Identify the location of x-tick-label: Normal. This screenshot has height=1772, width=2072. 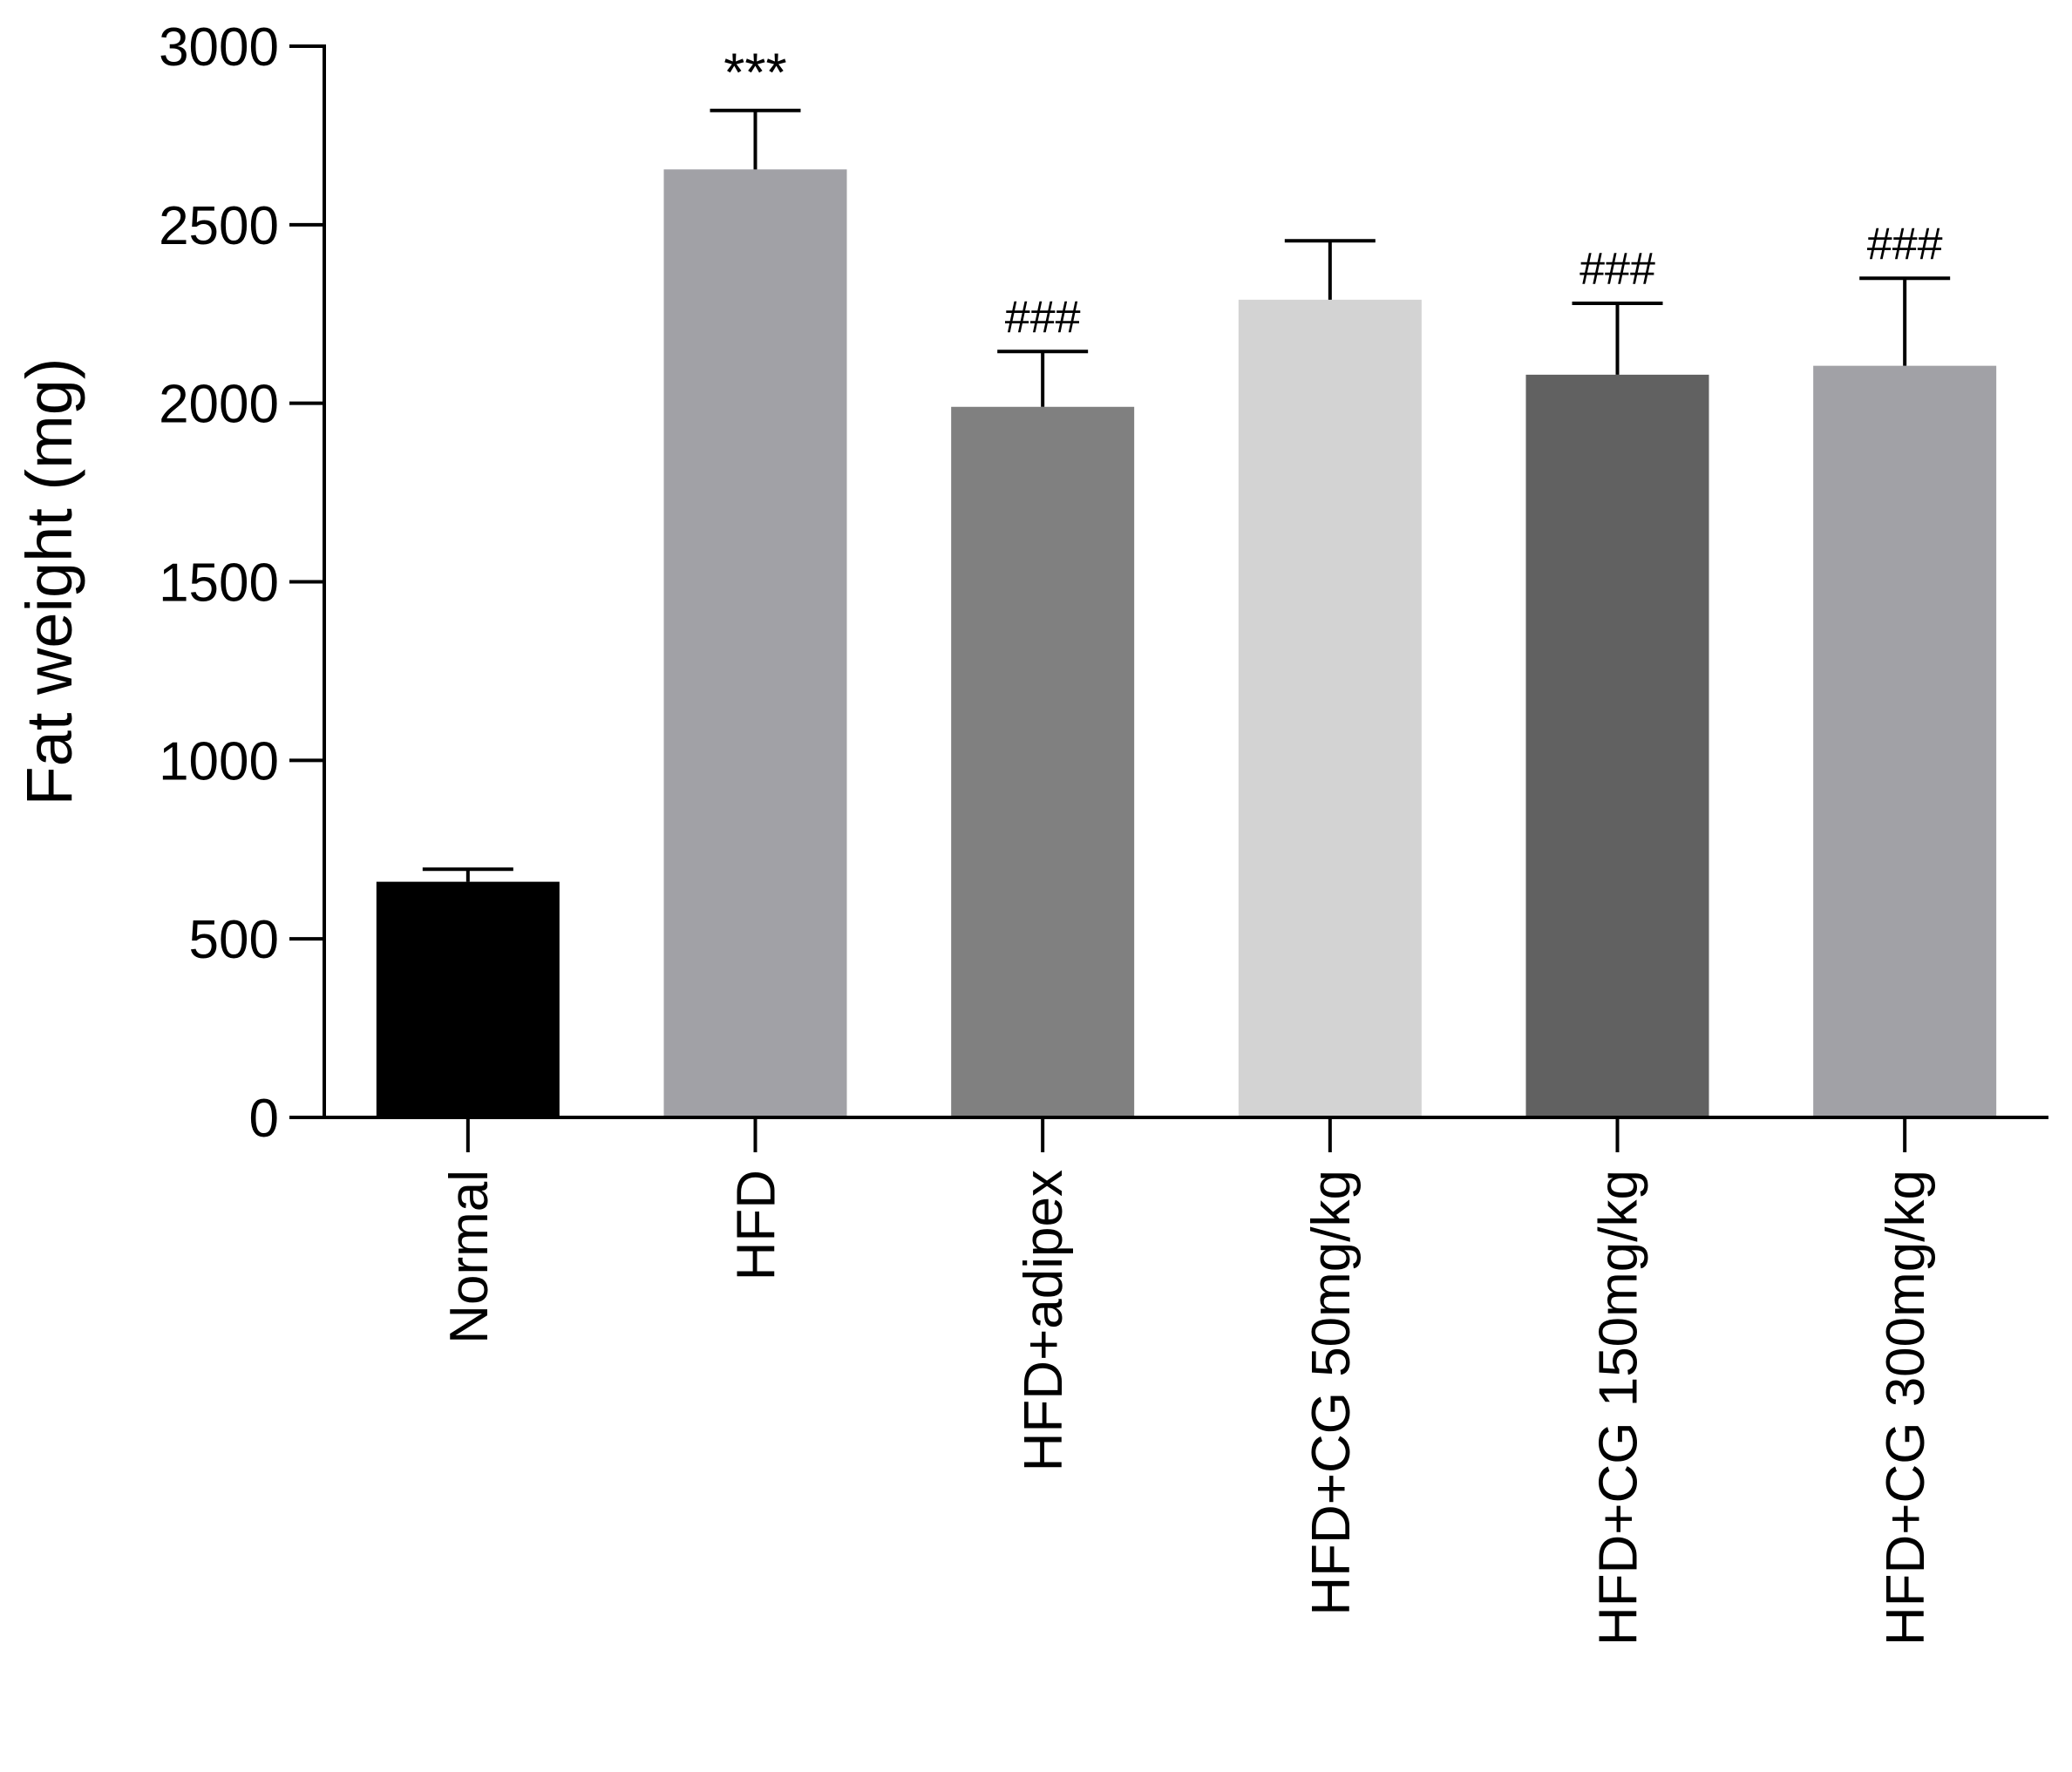
(469, 1257).